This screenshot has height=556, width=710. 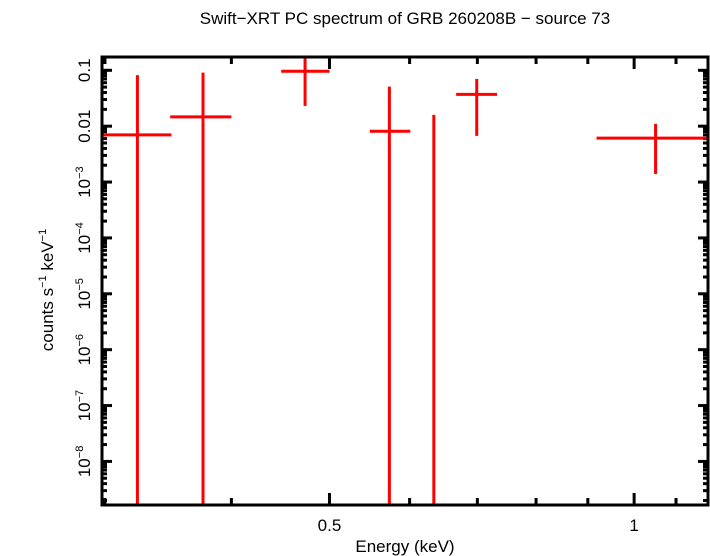 What do you see at coordinates (84, 461) in the screenshot?
I see `y-tick-label: 10−8` at bounding box center [84, 461].